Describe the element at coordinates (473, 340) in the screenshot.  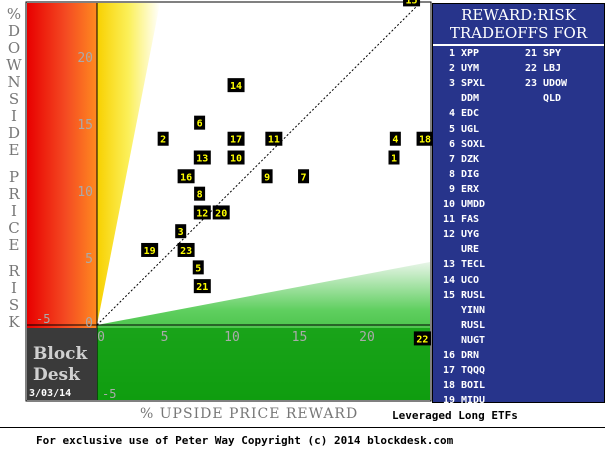
I see `legend-item-ticker: NUGT` at that location.